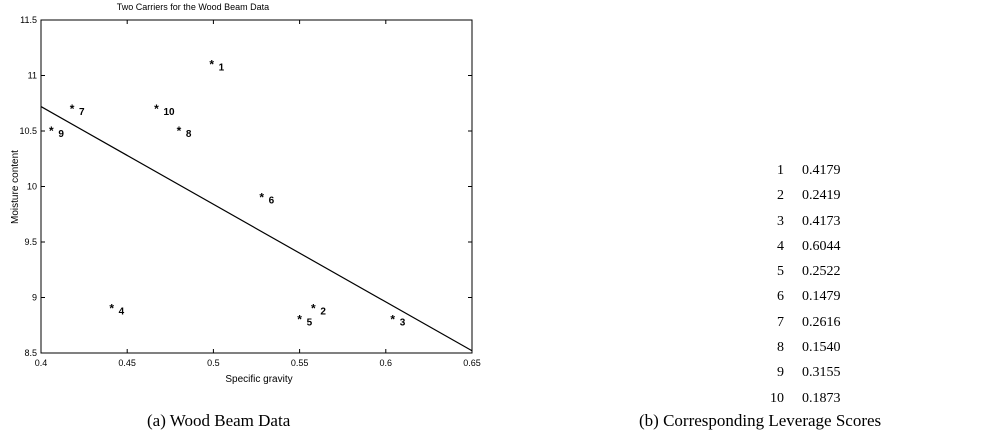 The height and width of the screenshot is (441, 987). Describe the element at coordinates (780, 196) in the screenshot. I see `observation-index: 2` at that location.